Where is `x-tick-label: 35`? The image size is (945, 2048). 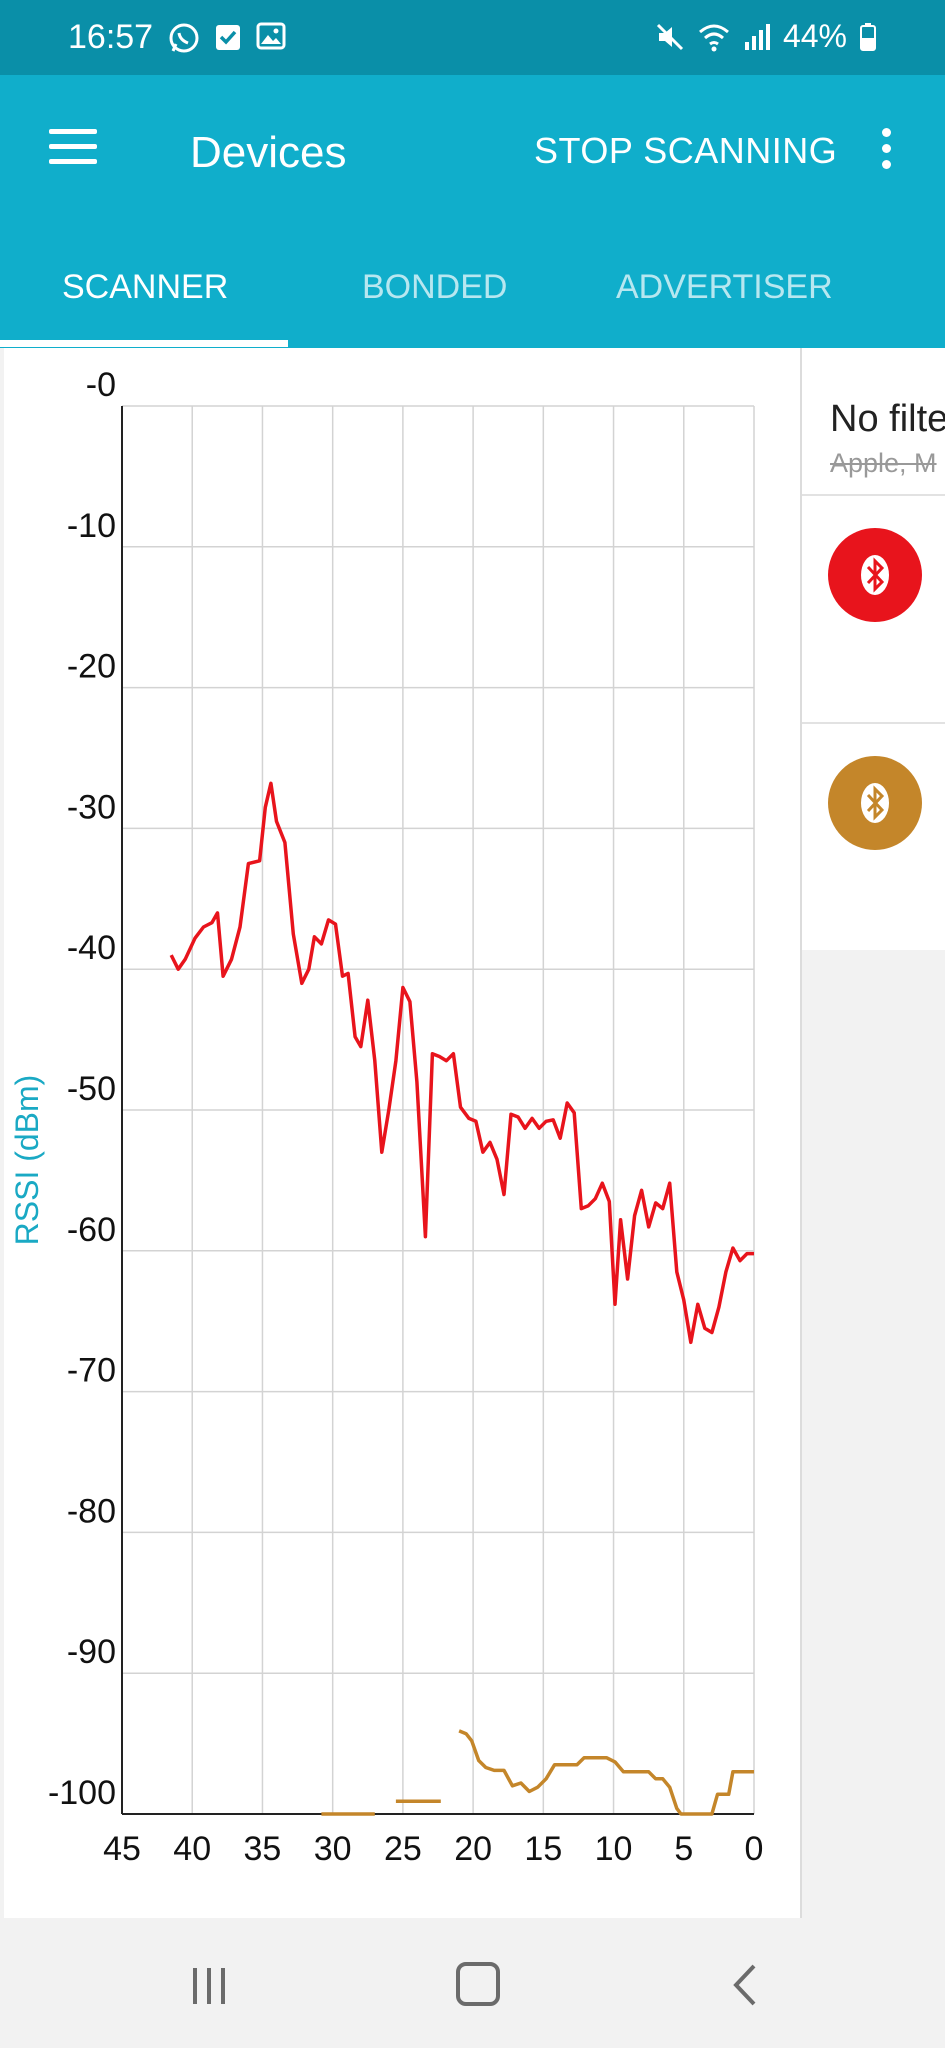 x-tick-label: 35 is located at coordinates (263, 1849).